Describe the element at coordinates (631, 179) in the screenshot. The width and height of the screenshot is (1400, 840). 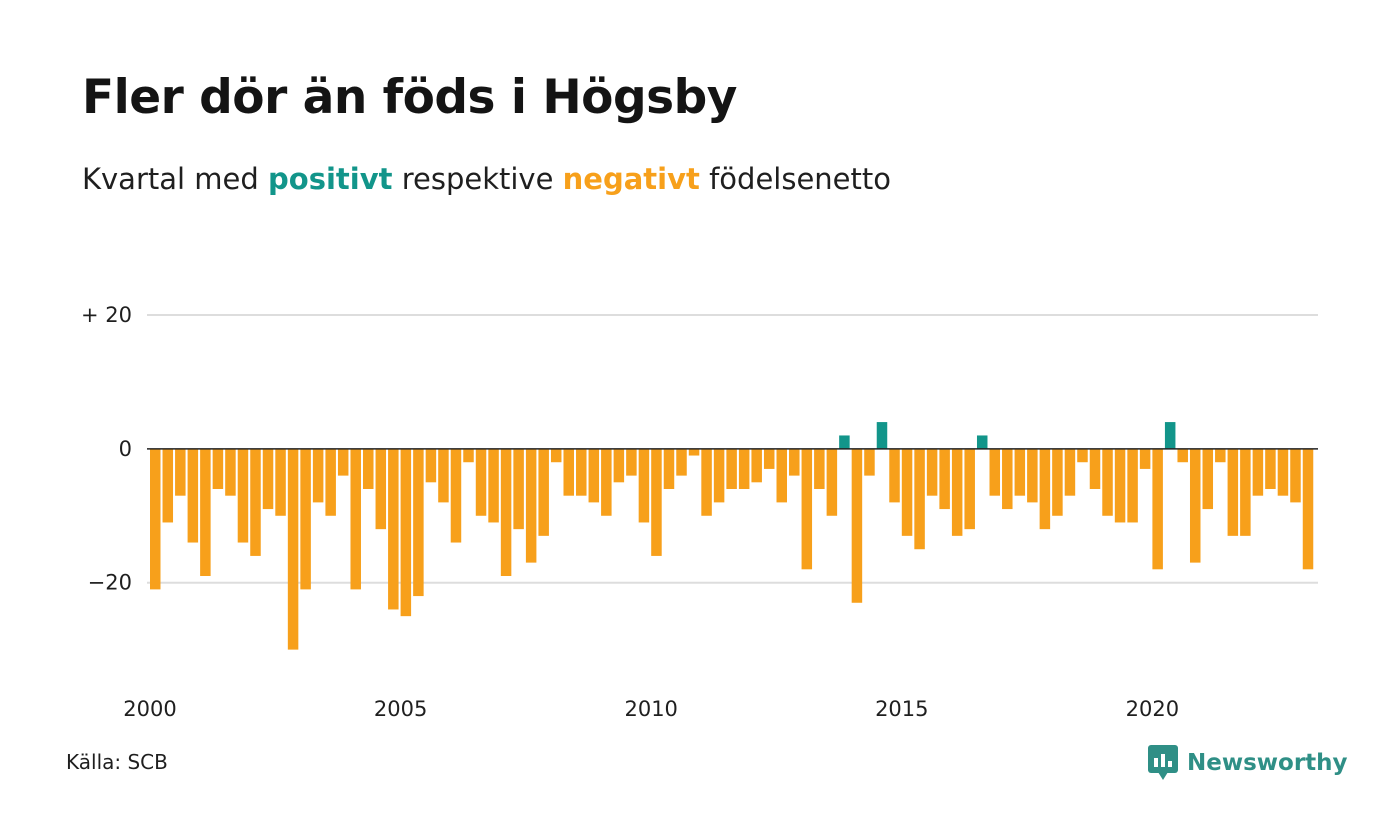
I see `subtitle-negative-label: negativt` at that location.